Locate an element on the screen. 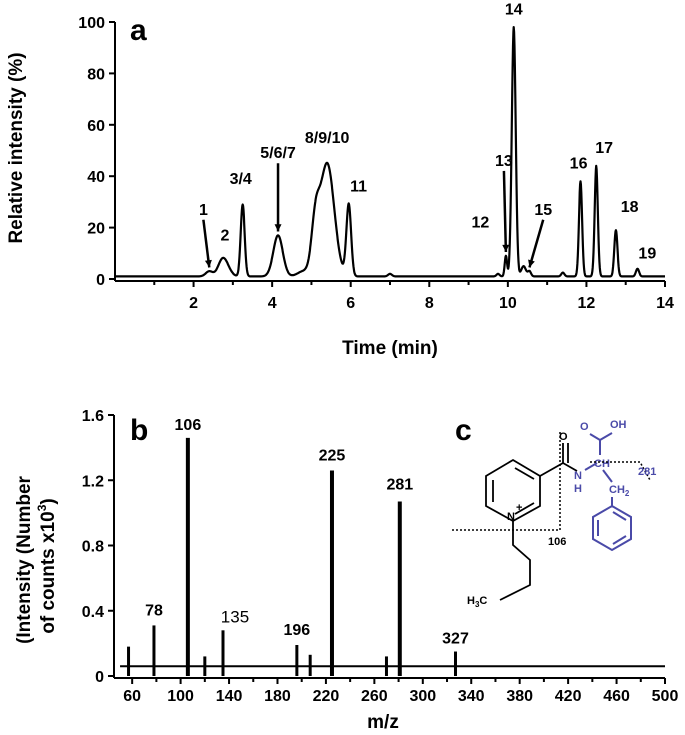 This screenshot has width=685, height=735. spectrum-y-tick-label: 0 is located at coordinates (99, 677).